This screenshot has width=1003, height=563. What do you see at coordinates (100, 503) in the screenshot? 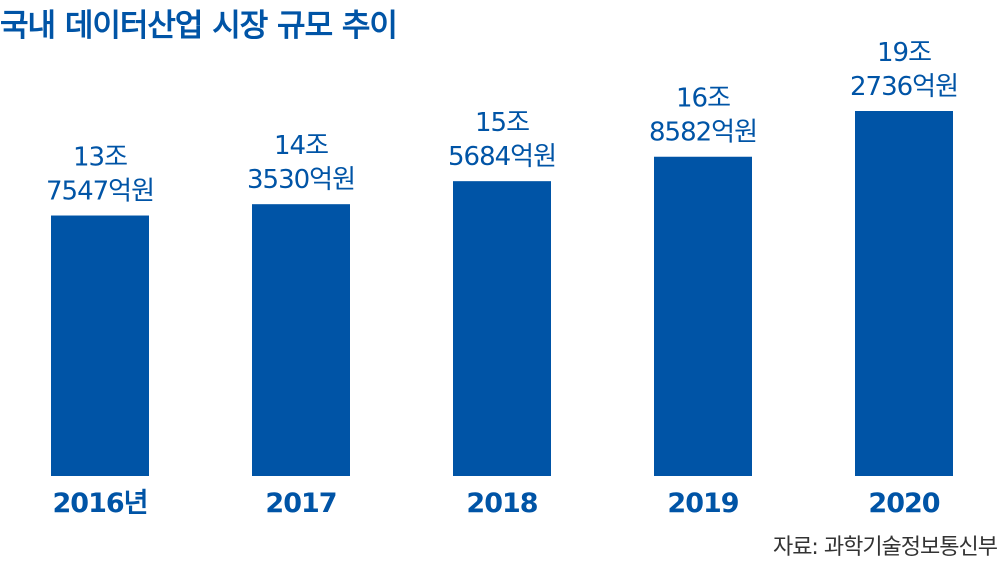
I see `x-tick-label: 2016년` at bounding box center [100, 503].